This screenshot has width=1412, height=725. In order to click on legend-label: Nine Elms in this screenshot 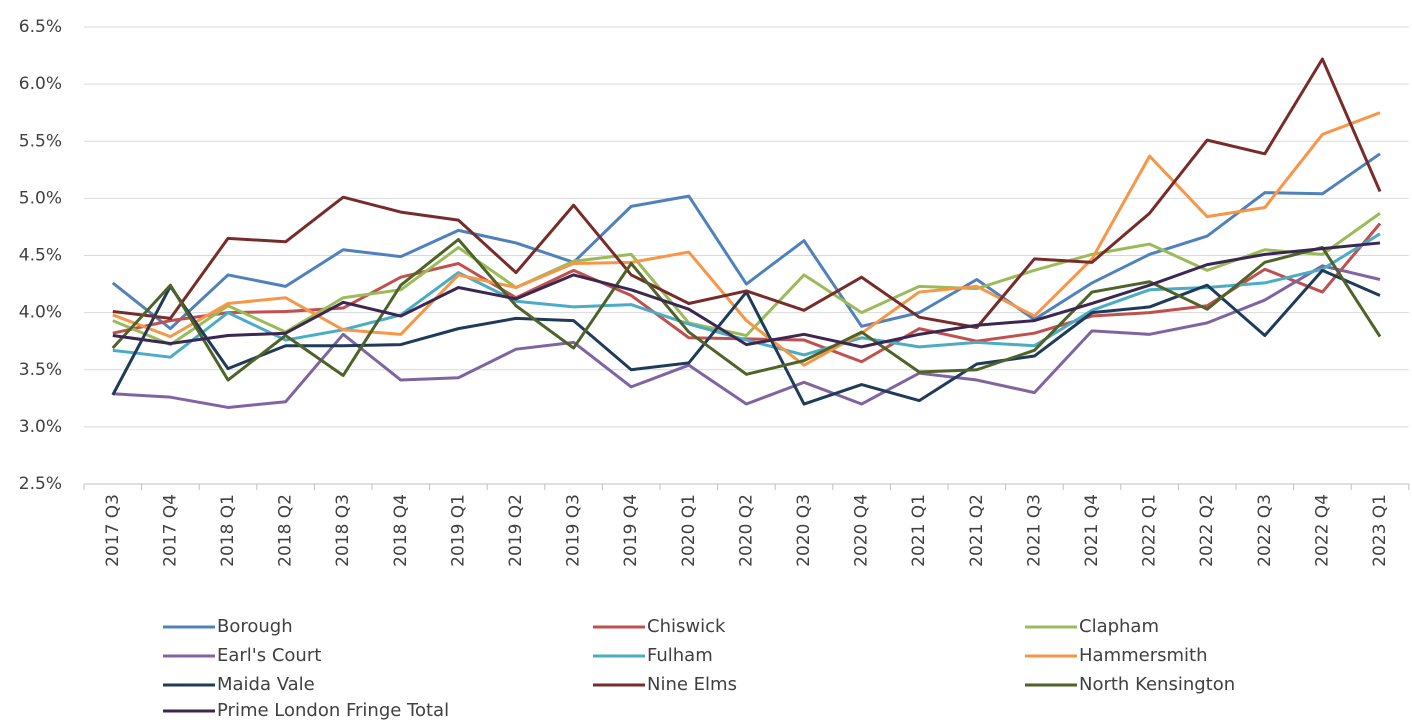, I will do `click(692, 684)`.